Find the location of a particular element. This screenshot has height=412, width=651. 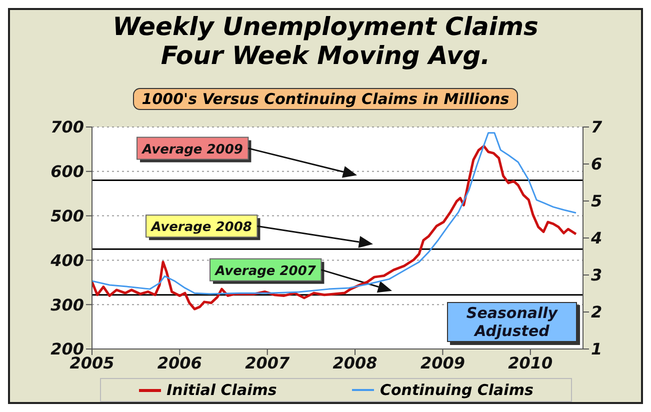

y2-tick-label: 3 is located at coordinates (596, 275).